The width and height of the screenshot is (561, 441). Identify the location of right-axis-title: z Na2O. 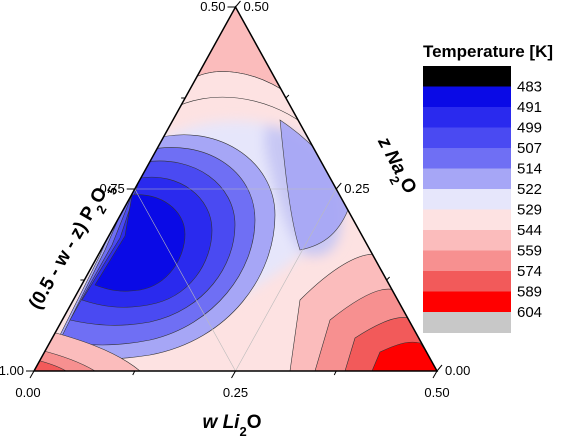
(394, 166).